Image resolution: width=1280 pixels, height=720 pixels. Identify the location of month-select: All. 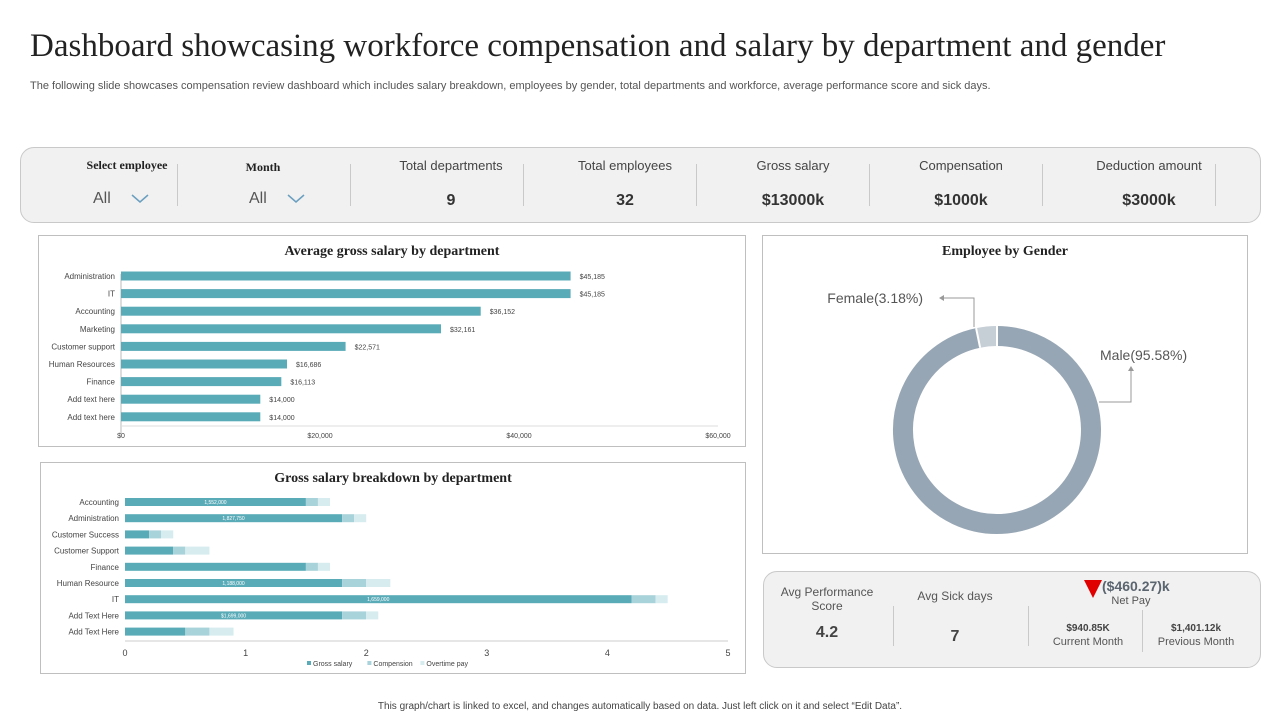
(277, 199).